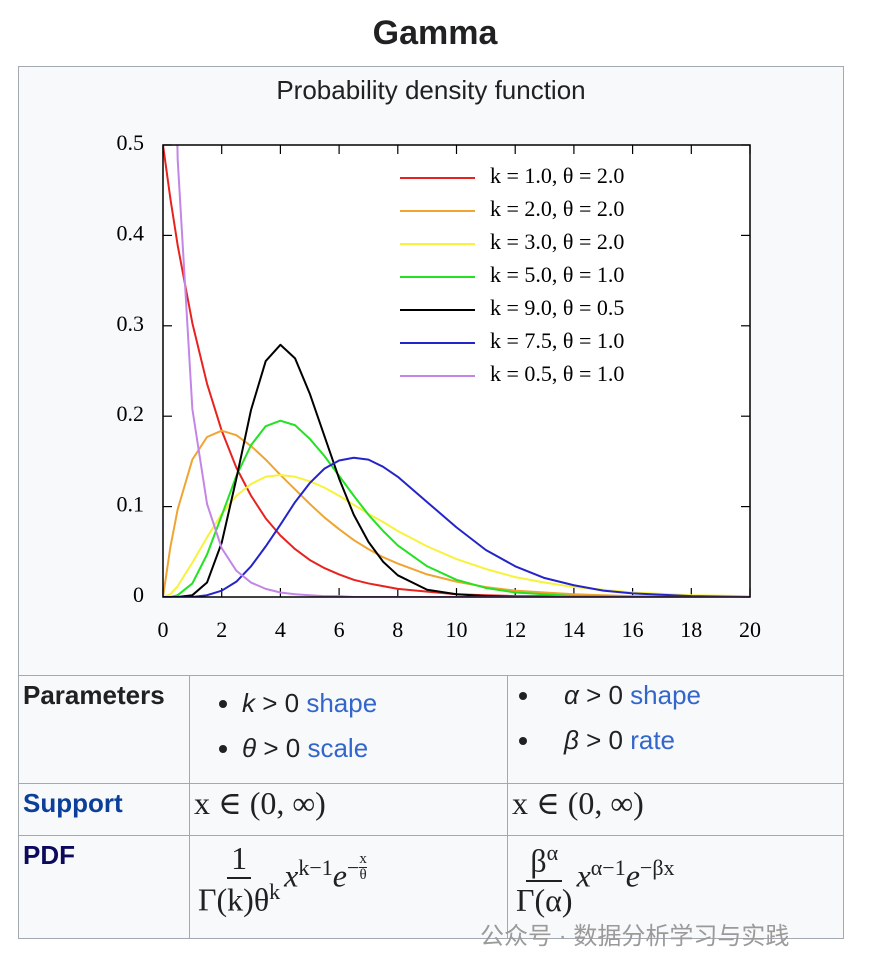  I want to click on link: rate, so click(653, 740).